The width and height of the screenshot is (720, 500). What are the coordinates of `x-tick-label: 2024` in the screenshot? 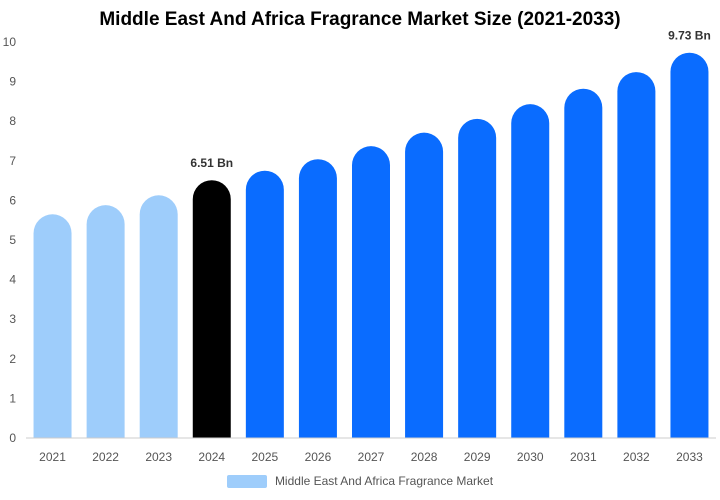 It's located at (211, 457).